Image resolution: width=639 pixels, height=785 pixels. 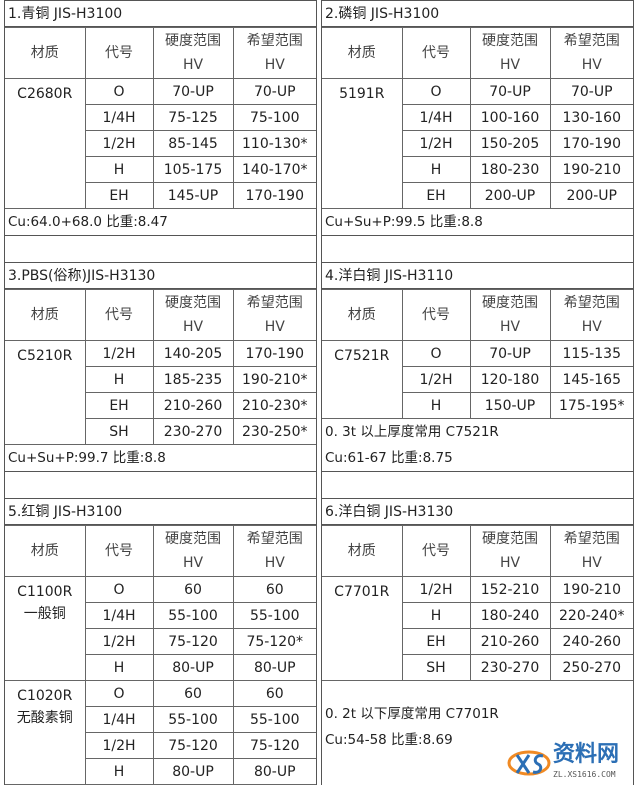 What do you see at coordinates (193, 379) in the screenshot?
I see `hardness-cell: 185-235` at bounding box center [193, 379].